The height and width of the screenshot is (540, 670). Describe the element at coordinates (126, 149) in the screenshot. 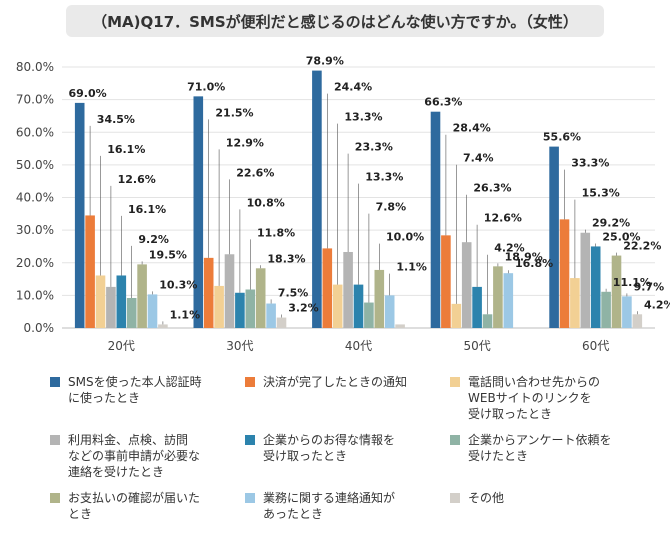

I see `data-label: 16.1%` at that location.